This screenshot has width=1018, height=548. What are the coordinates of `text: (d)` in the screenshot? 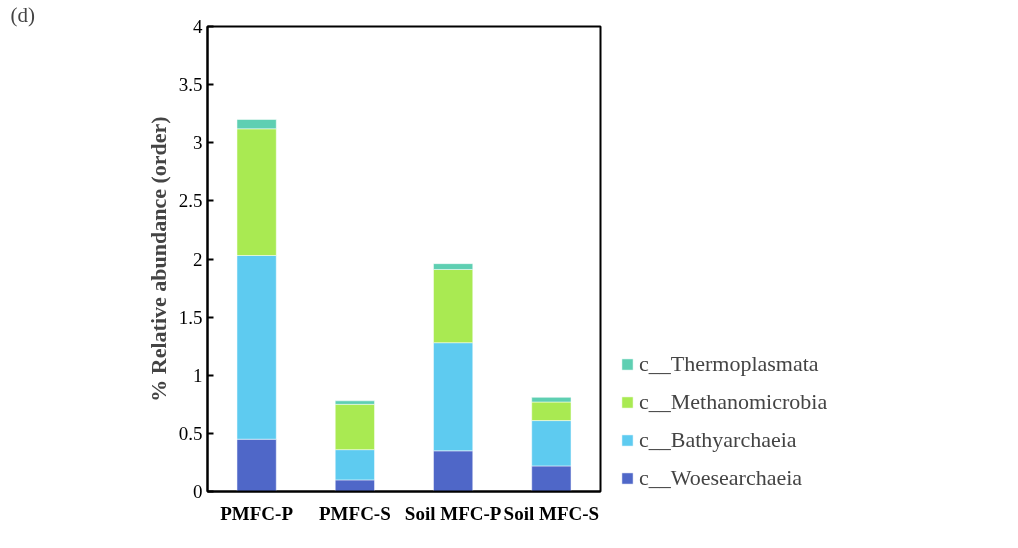 It's located at (22, 14).